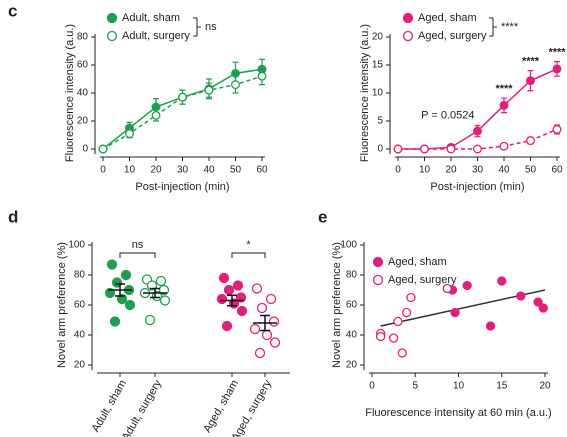 The height and width of the screenshot is (437, 567). Describe the element at coordinates (502, 386) in the screenshot. I see `x-tick-label: 15` at that location.